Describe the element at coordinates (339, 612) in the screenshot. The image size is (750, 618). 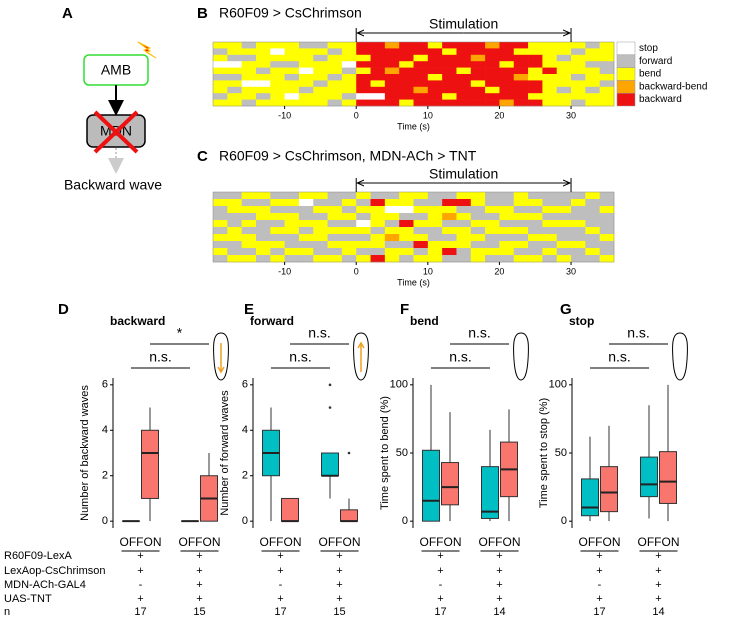
I see `n-cell: 15` at that location.